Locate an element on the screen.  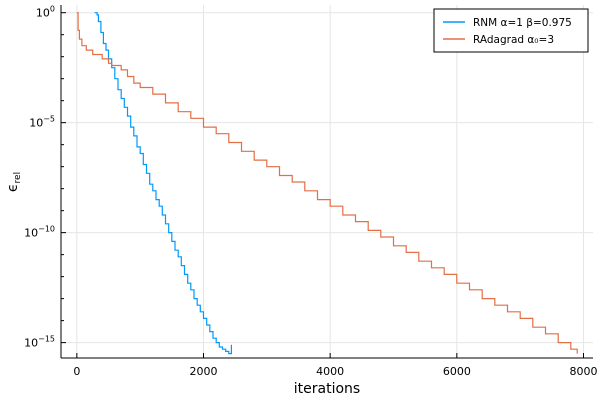
x-axis-title: iterations is located at coordinates (327, 389).